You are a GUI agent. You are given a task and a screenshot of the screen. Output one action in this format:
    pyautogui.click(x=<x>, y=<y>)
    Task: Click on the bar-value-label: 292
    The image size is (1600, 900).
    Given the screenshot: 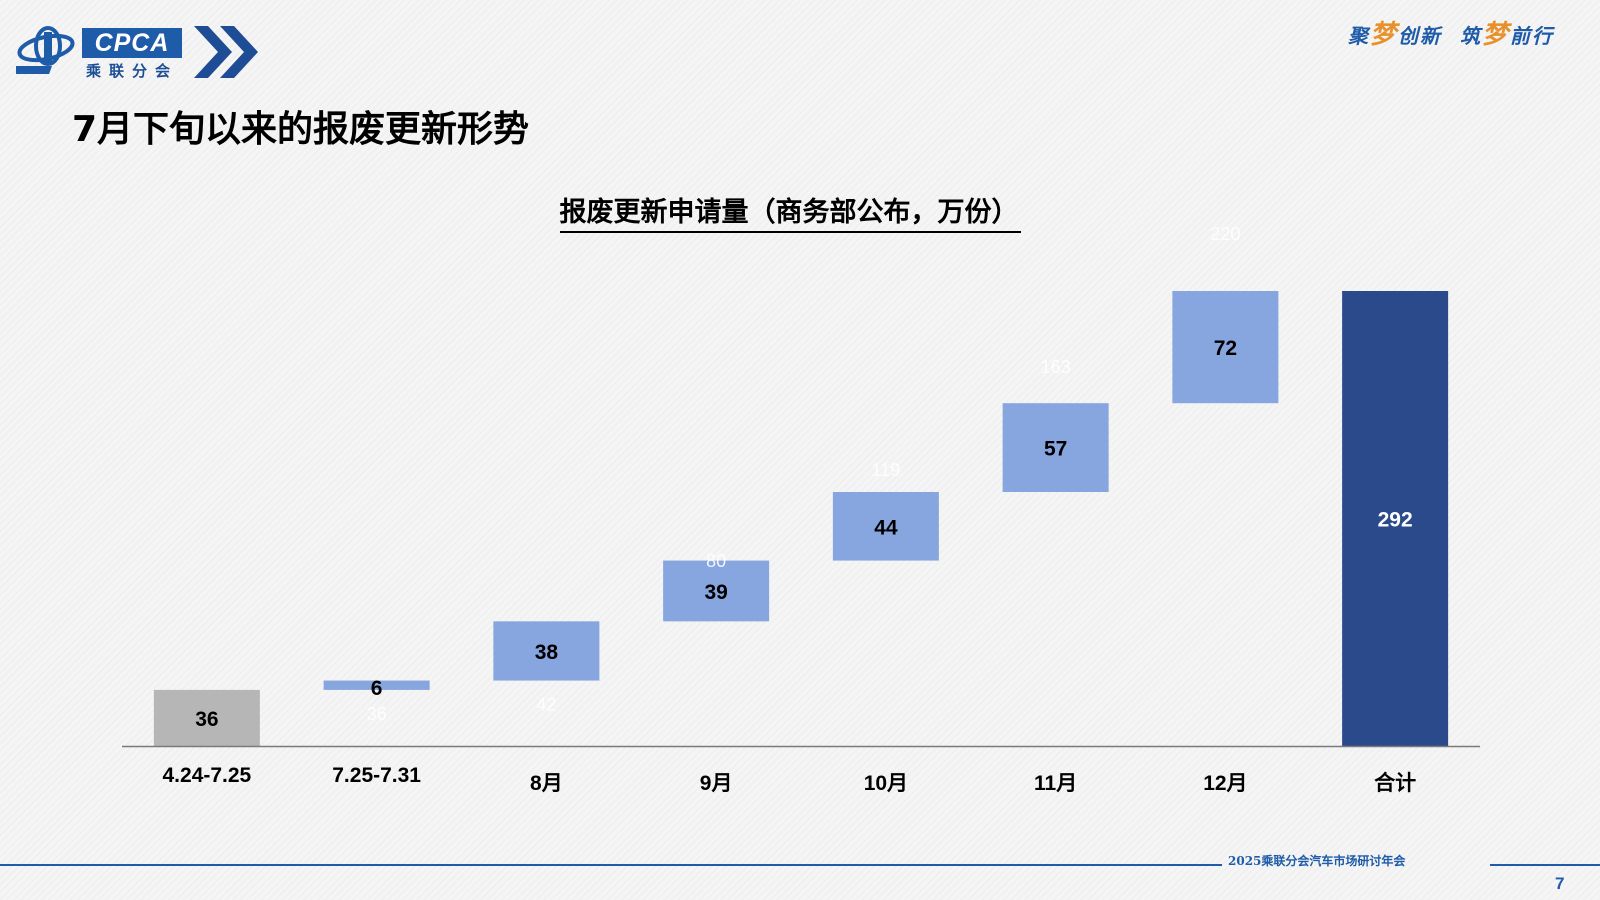 What is the action you would take?
    pyautogui.click(x=1395, y=520)
    